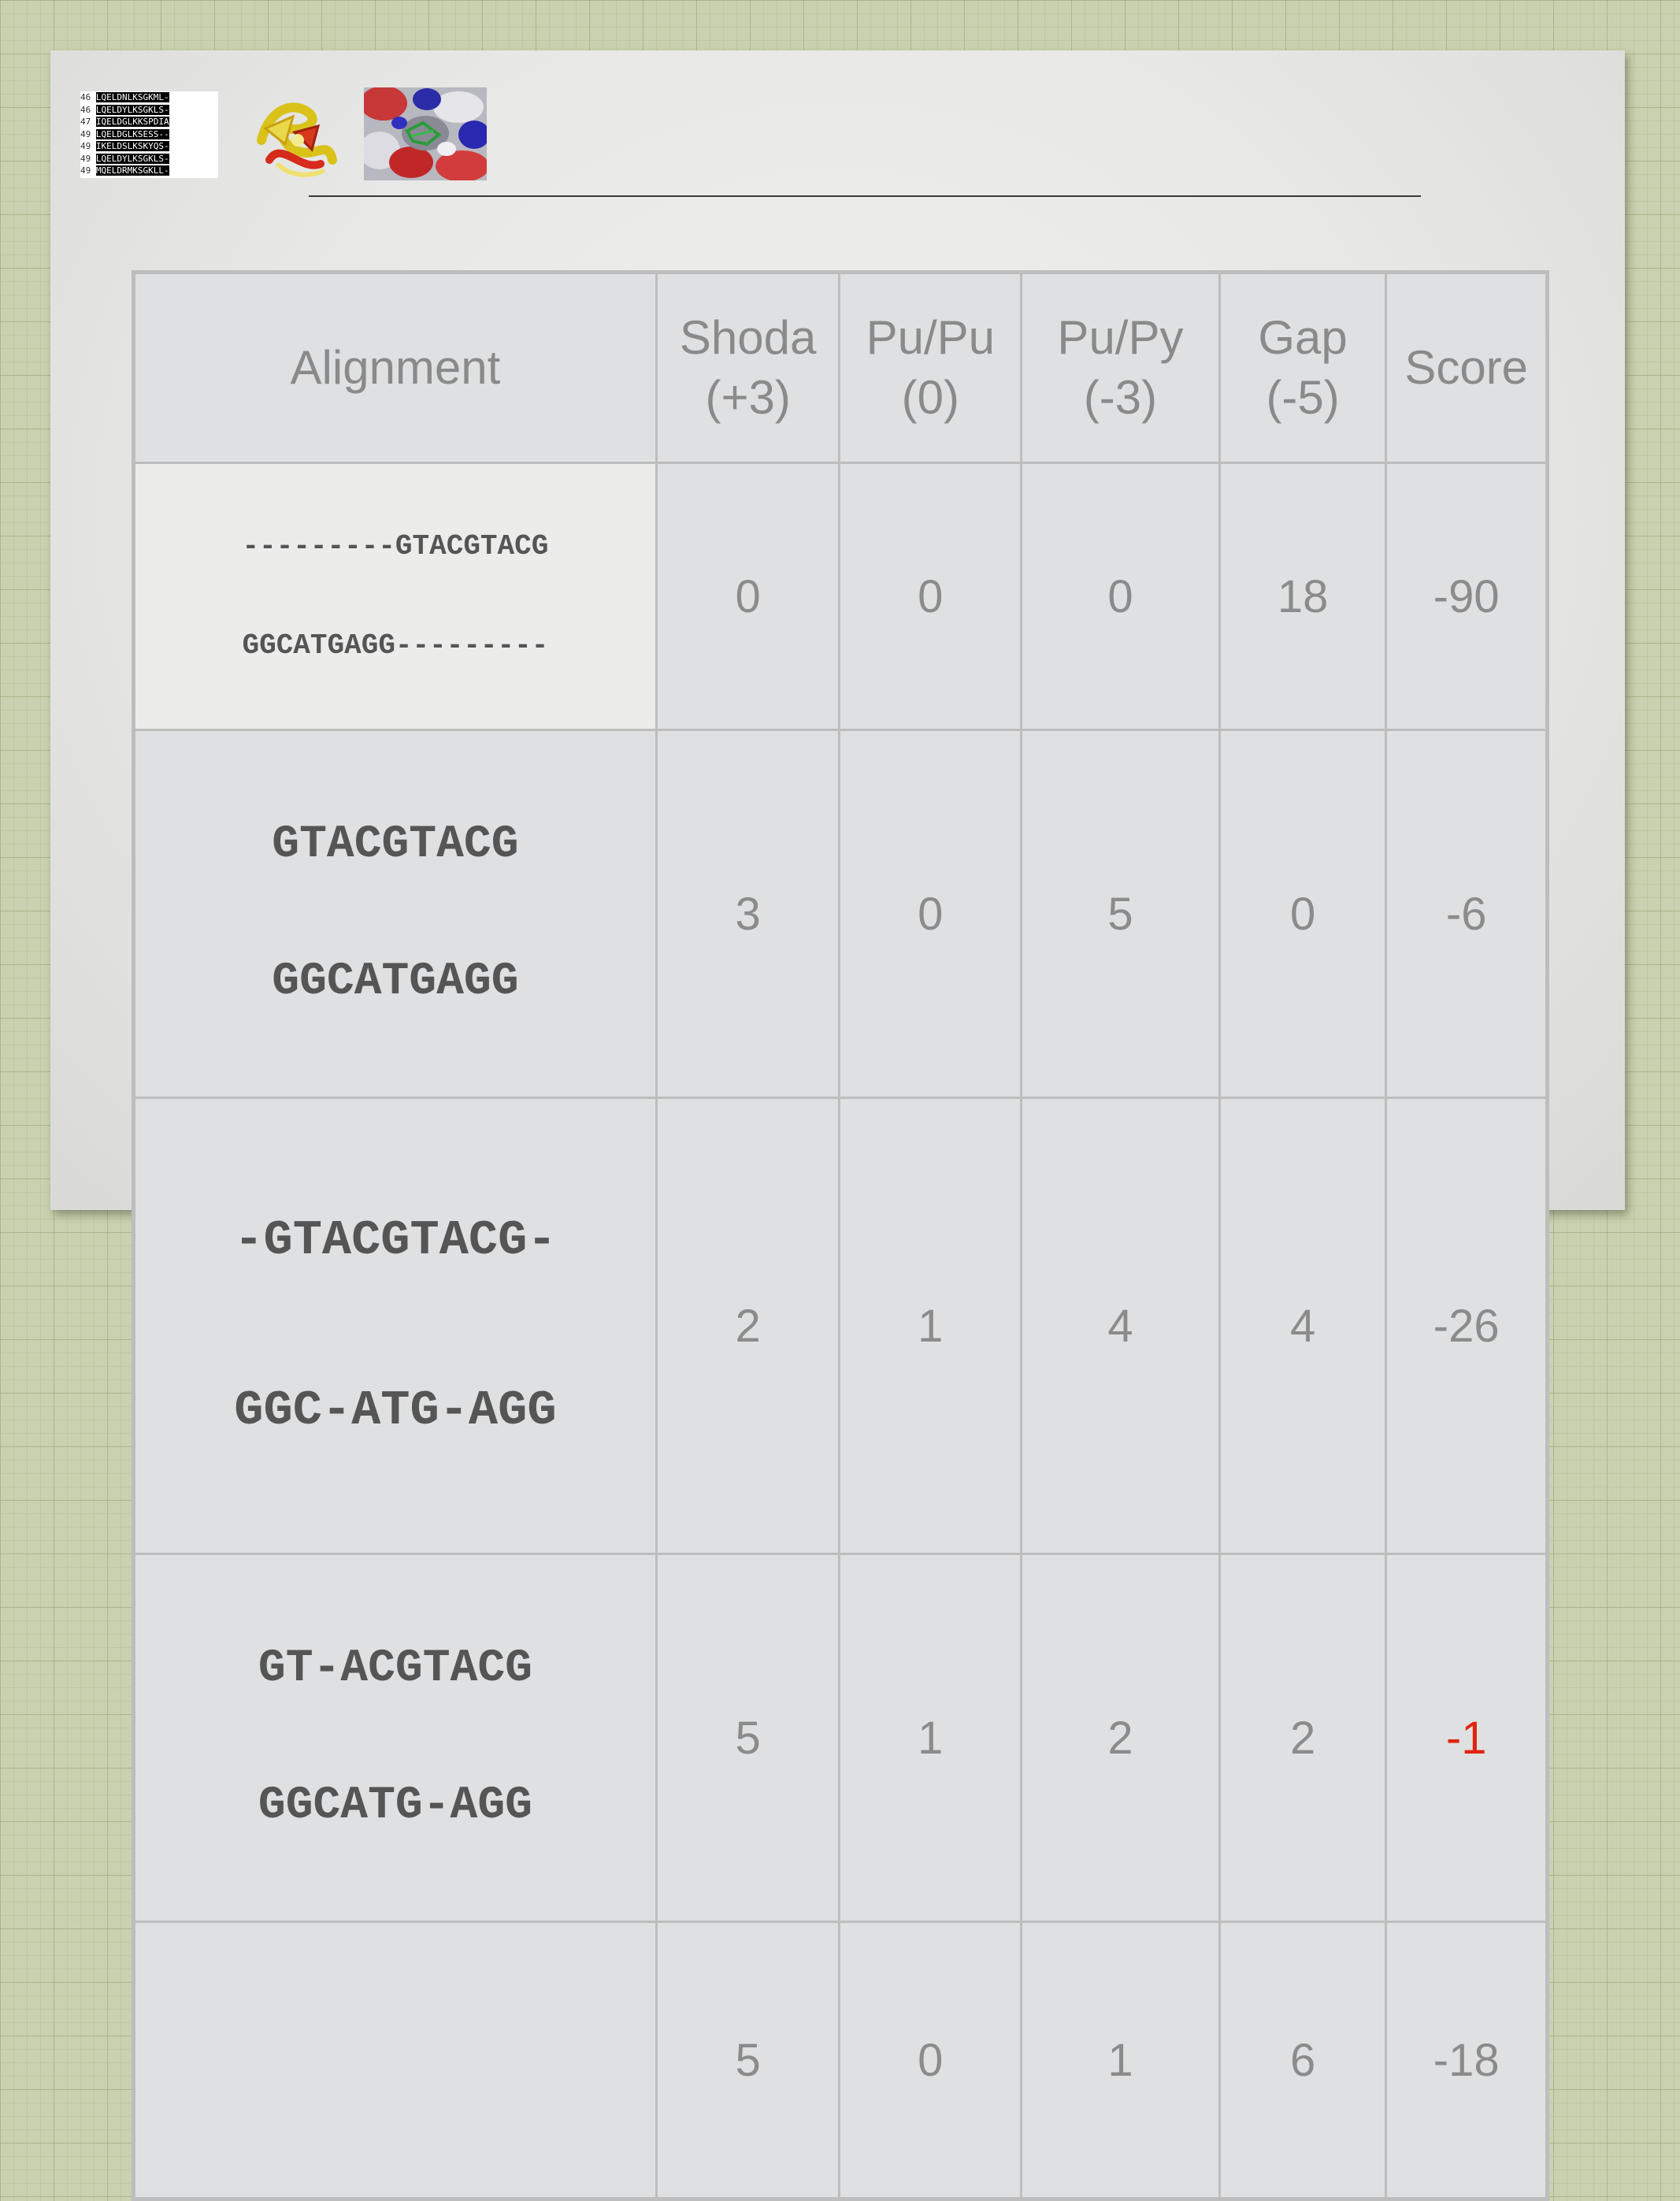  Describe the element at coordinates (395, 845) in the screenshot. I see `alignment-top-sequence: GTACGTACG` at that location.